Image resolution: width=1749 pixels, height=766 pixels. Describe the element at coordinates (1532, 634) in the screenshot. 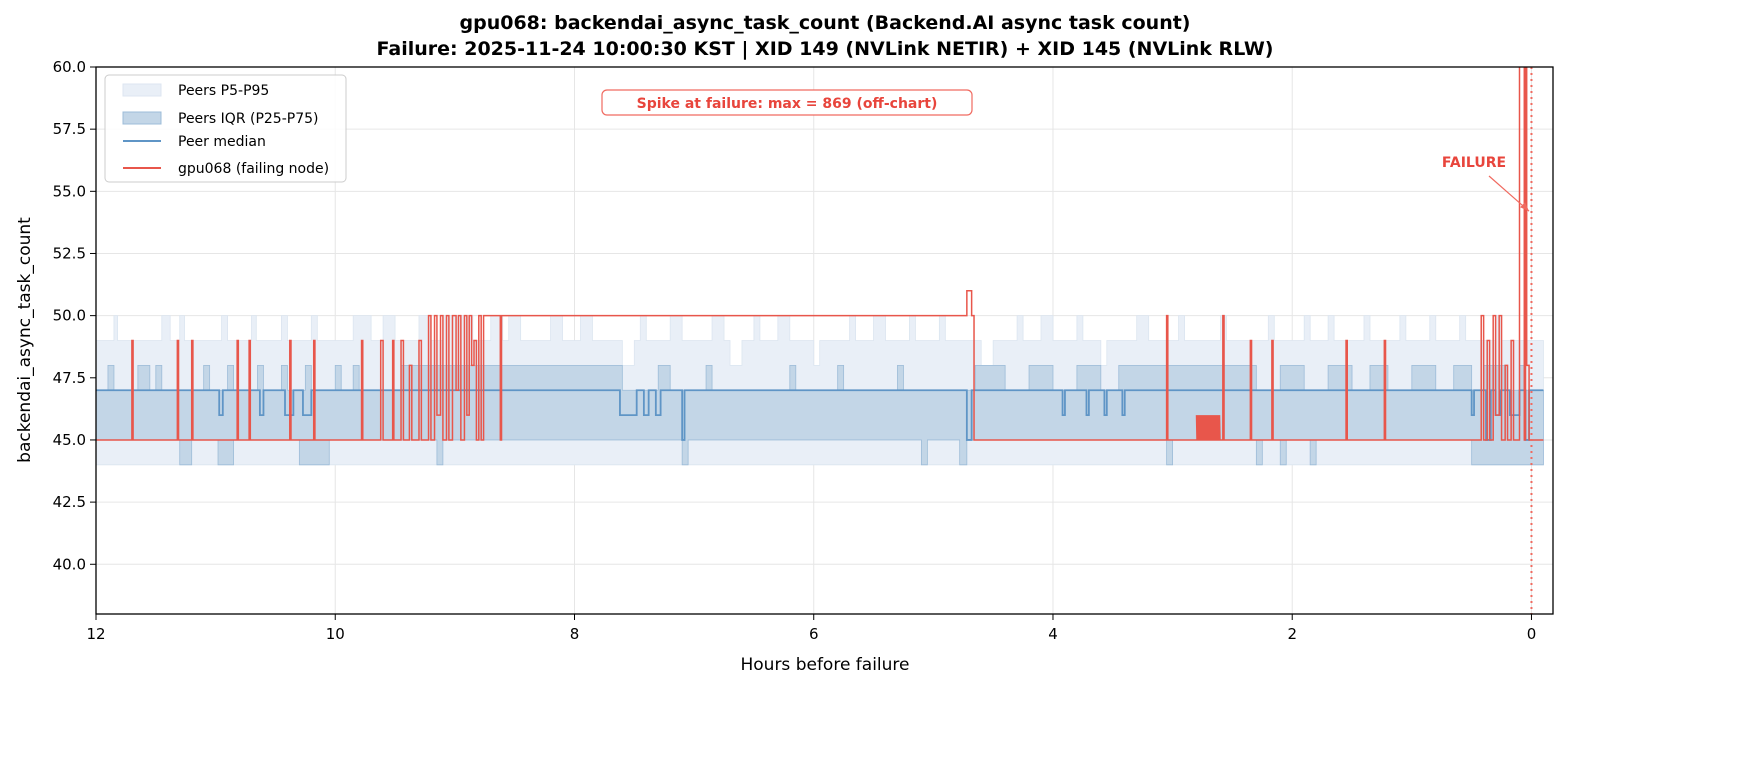

I see `x-tick-label: 0` at that location.